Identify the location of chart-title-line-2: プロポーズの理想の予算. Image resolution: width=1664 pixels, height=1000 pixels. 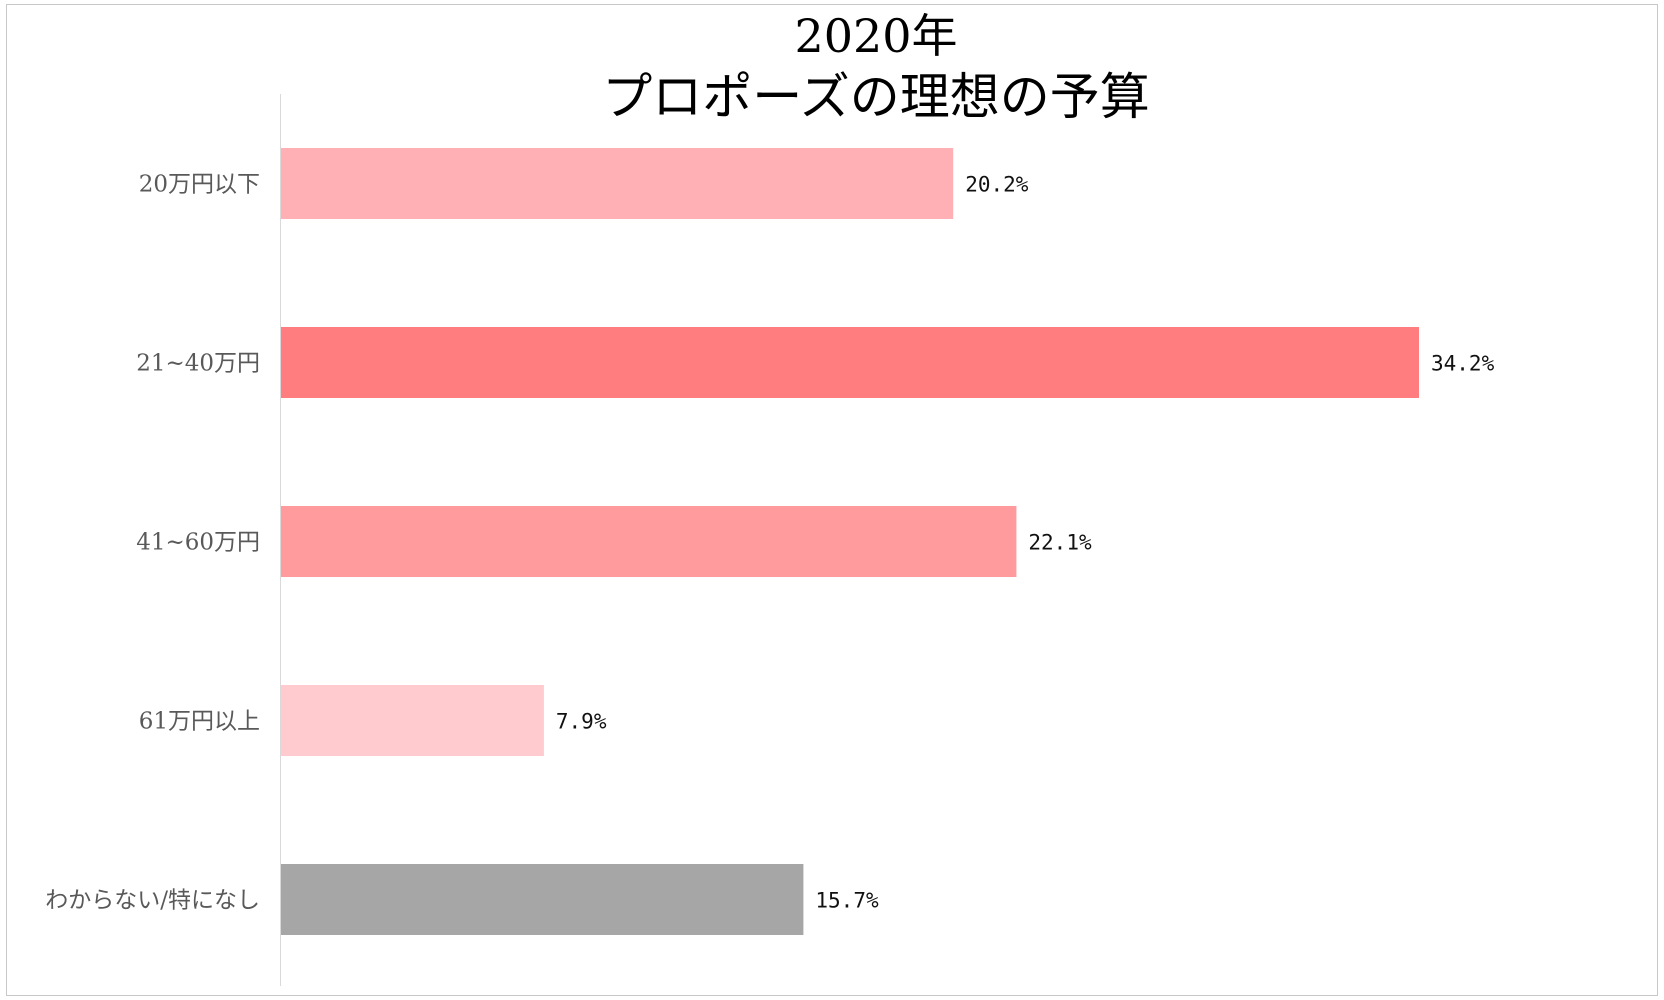
(876, 97).